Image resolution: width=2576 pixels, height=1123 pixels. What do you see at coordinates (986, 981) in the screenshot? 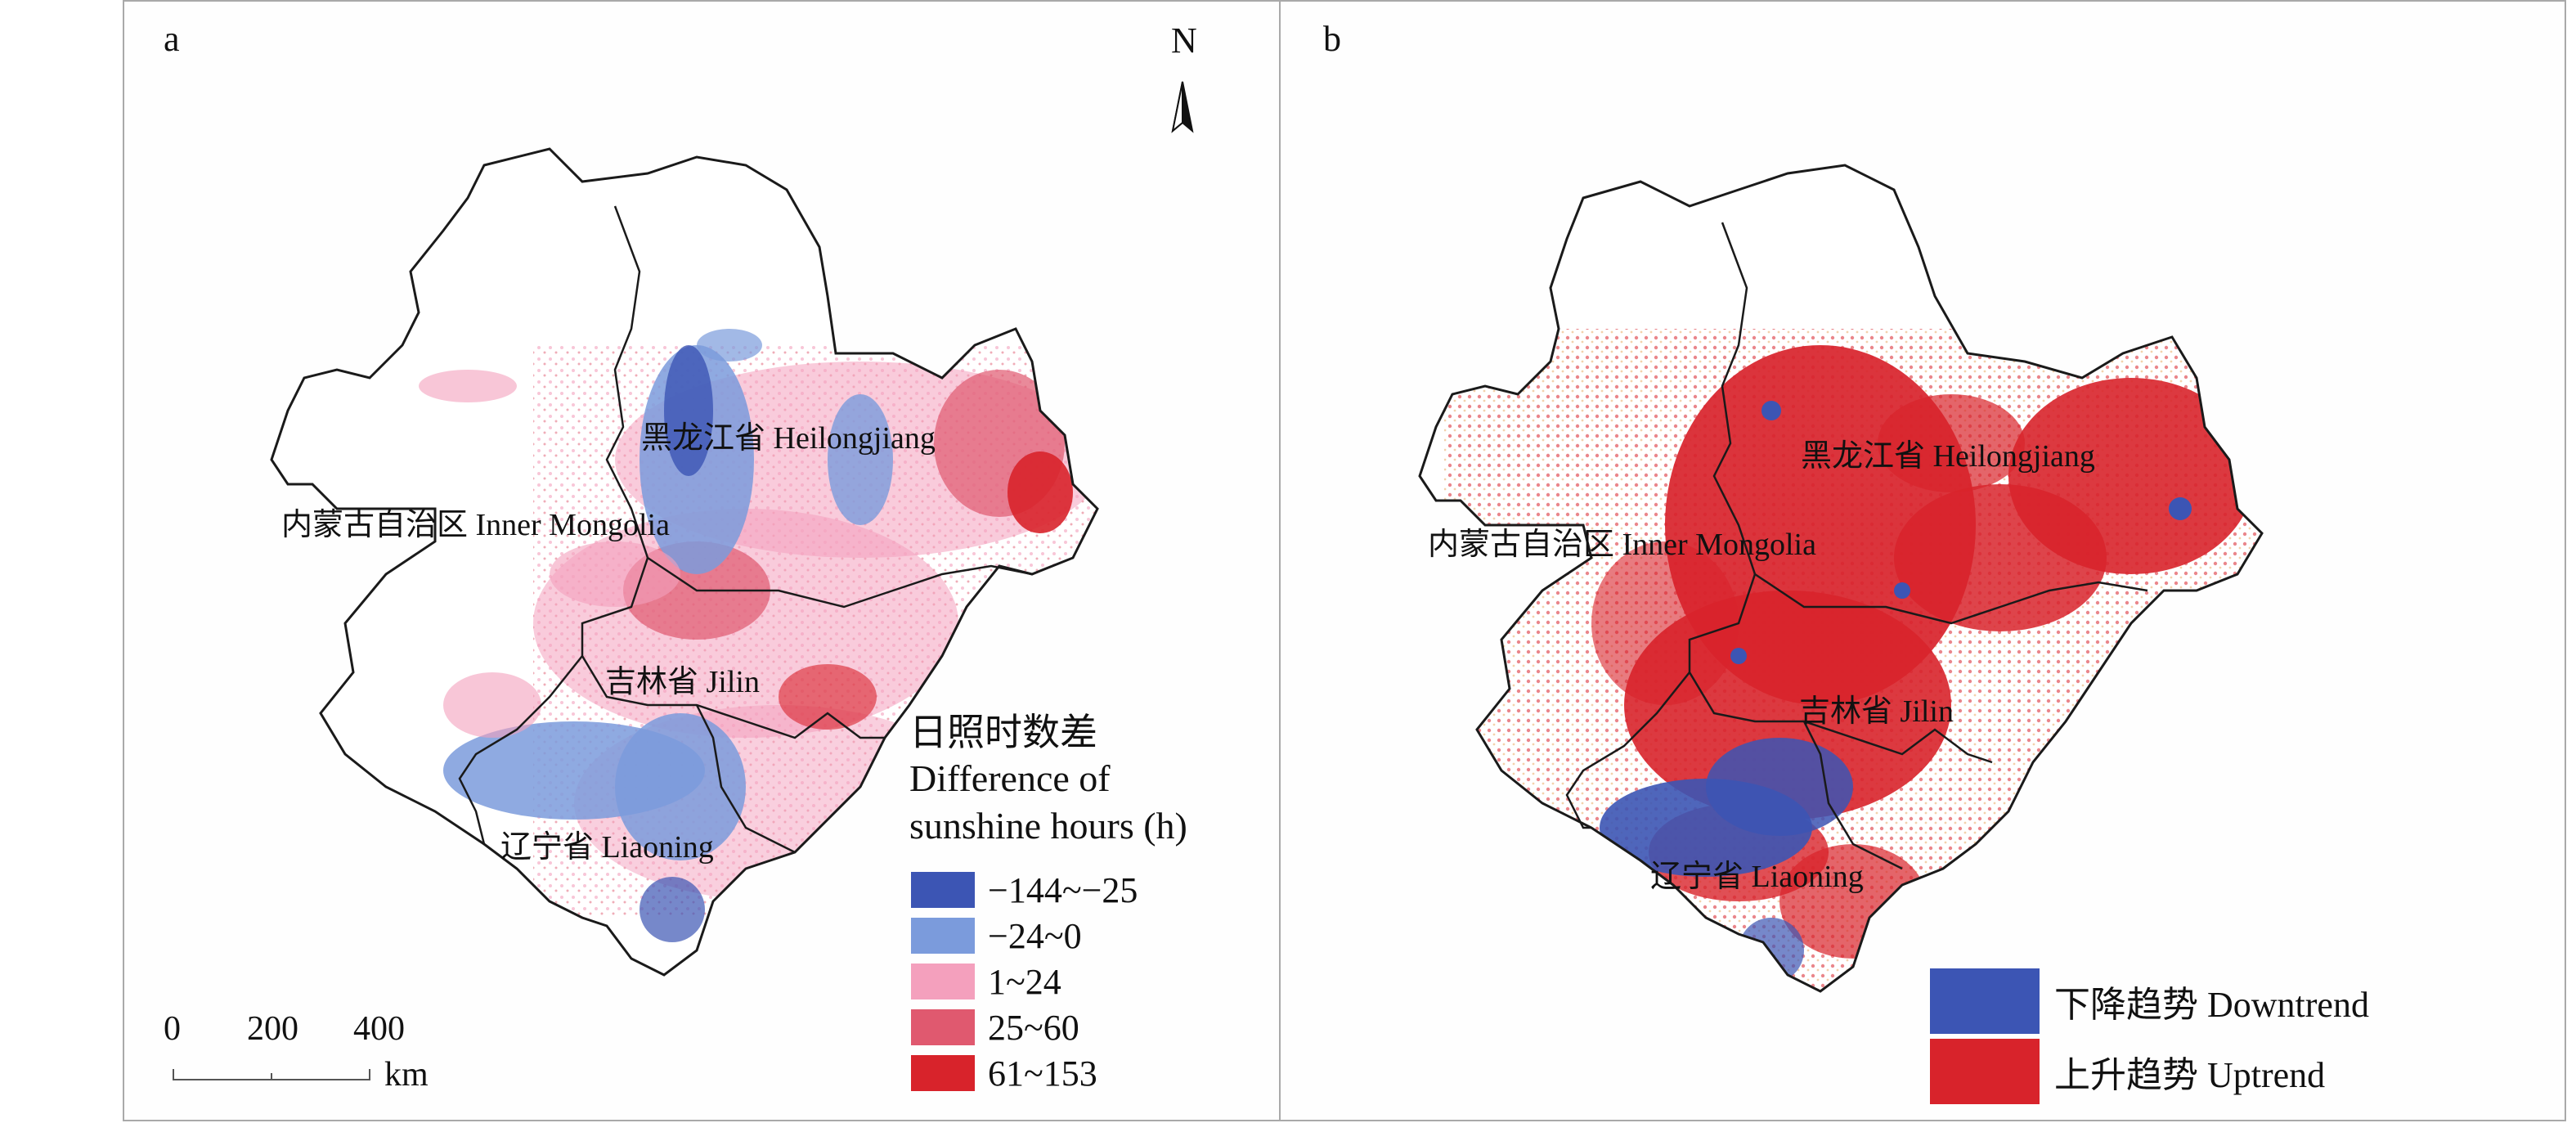
I see `legend-item: 1~24` at bounding box center [986, 981].